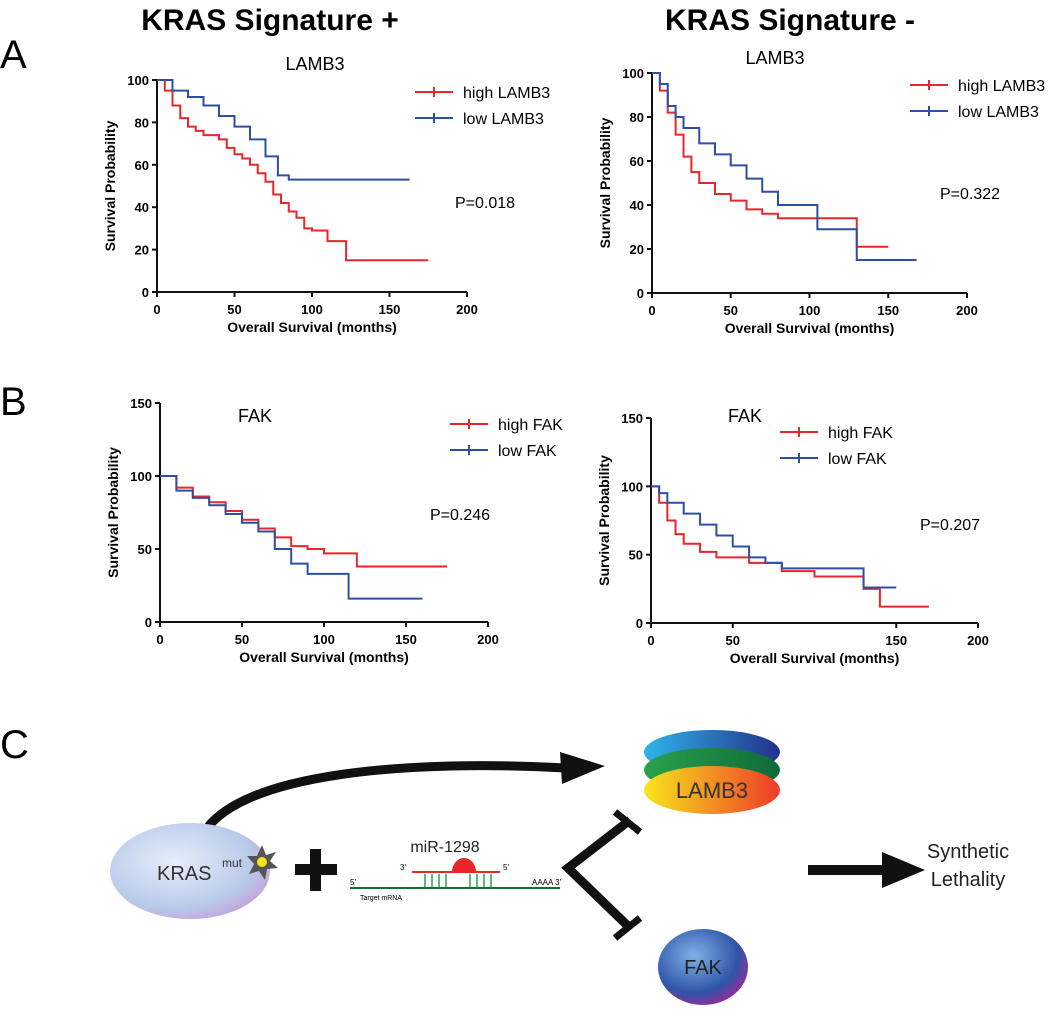 Image resolution: width=1050 pixels, height=1014 pixels. Describe the element at coordinates (460, 515) in the screenshot. I see `annotation: P=0.246` at that location.